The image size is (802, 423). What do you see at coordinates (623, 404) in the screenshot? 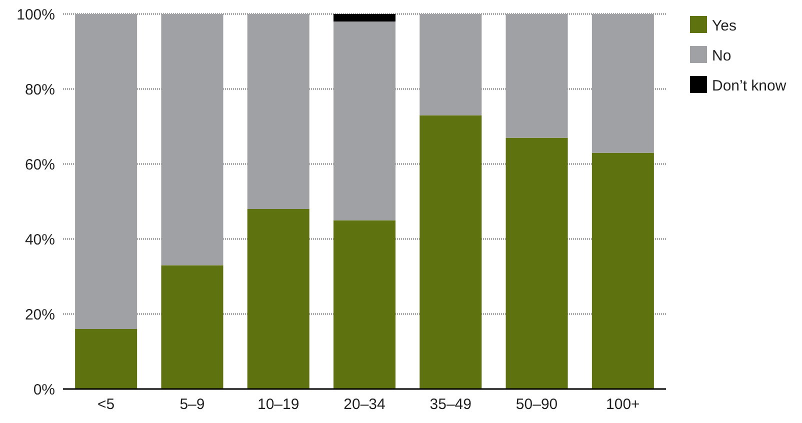
I see `x-tick-label: 100+` at bounding box center [623, 404].